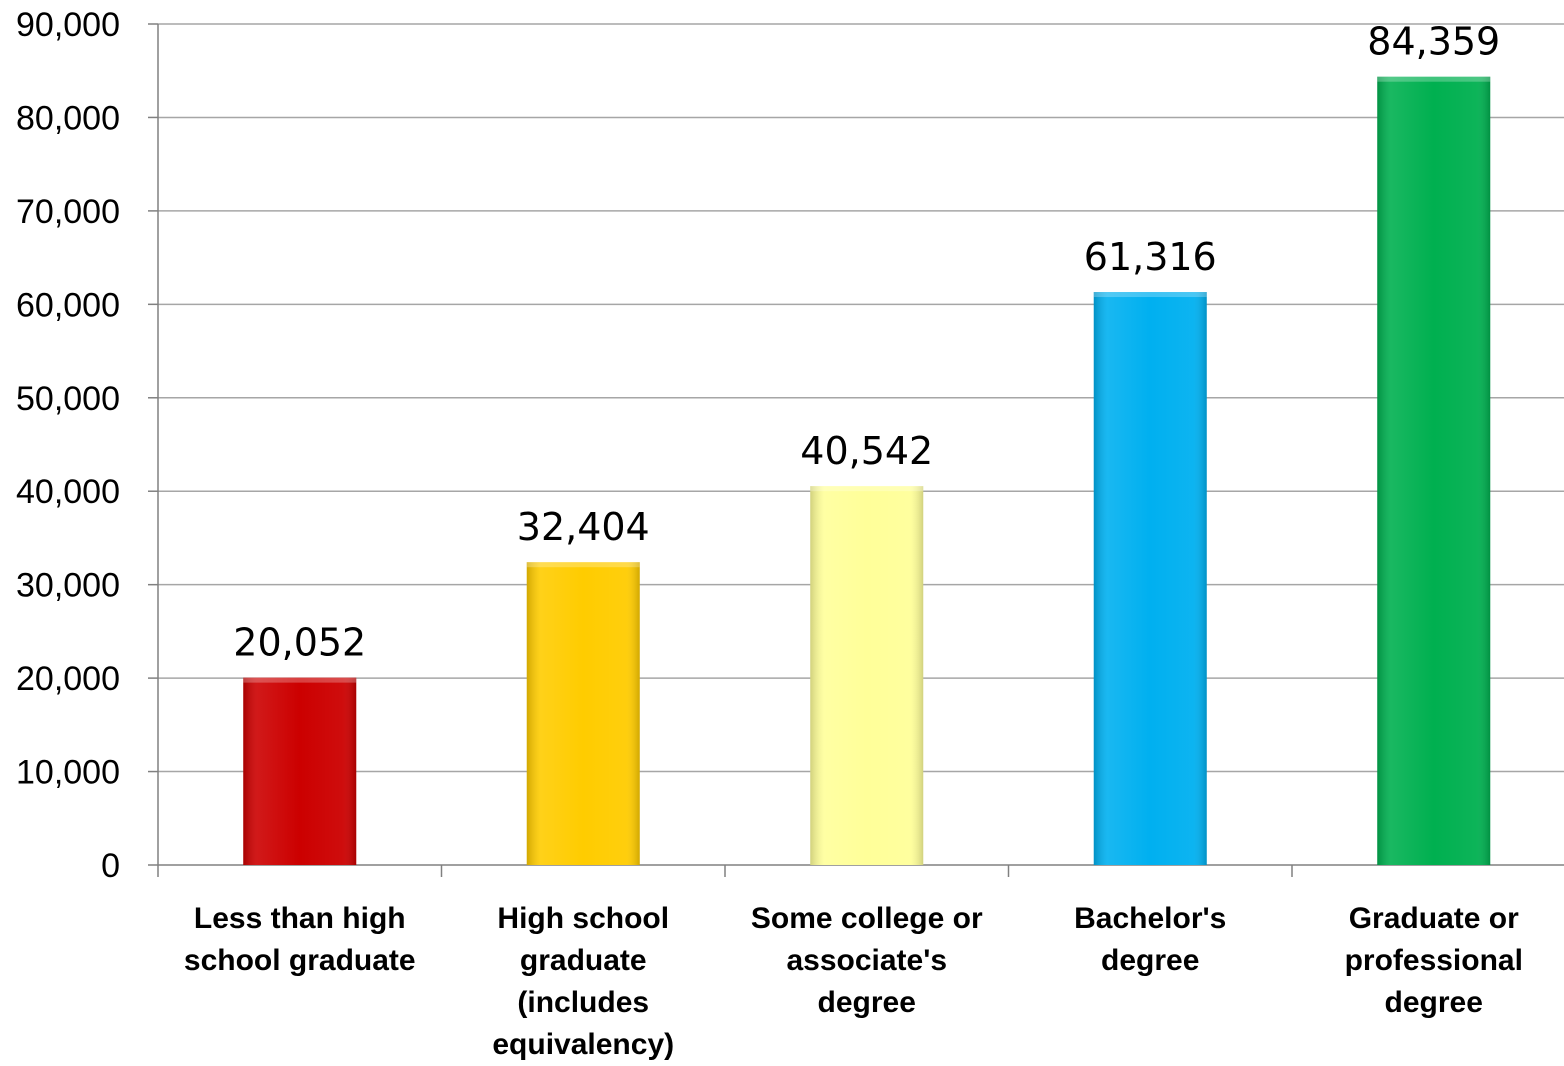 The width and height of the screenshot is (1564, 1066). I want to click on x-category-label: Bachelor's degree, so click(1150, 940).